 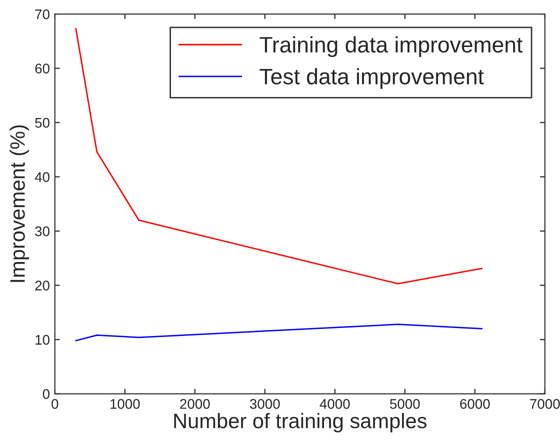 What do you see at coordinates (46, 394) in the screenshot?
I see `y-tick-label: 0` at bounding box center [46, 394].